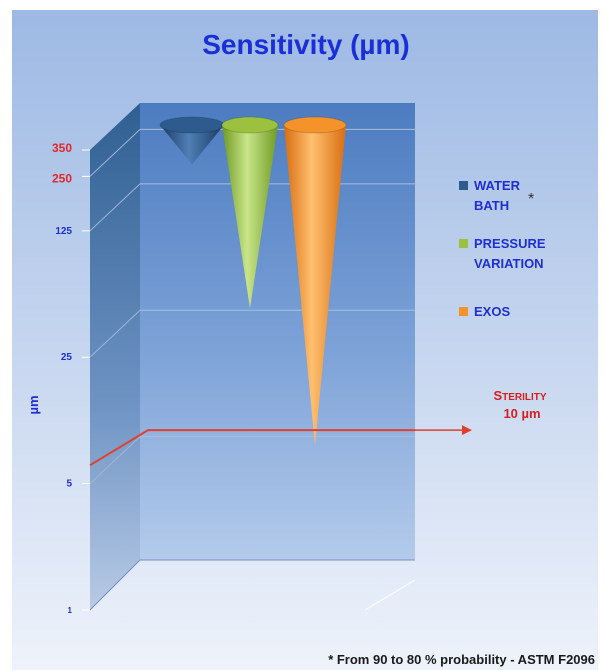  Describe the element at coordinates (519, 395) in the screenshot. I see `threshold-label: STERILITY` at that location.